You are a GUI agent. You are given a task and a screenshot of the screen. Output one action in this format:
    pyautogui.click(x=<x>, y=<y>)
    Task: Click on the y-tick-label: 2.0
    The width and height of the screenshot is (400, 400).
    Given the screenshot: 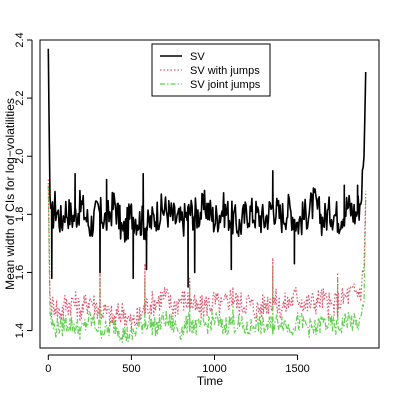 What is the action you would take?
    pyautogui.click(x=20, y=156)
    